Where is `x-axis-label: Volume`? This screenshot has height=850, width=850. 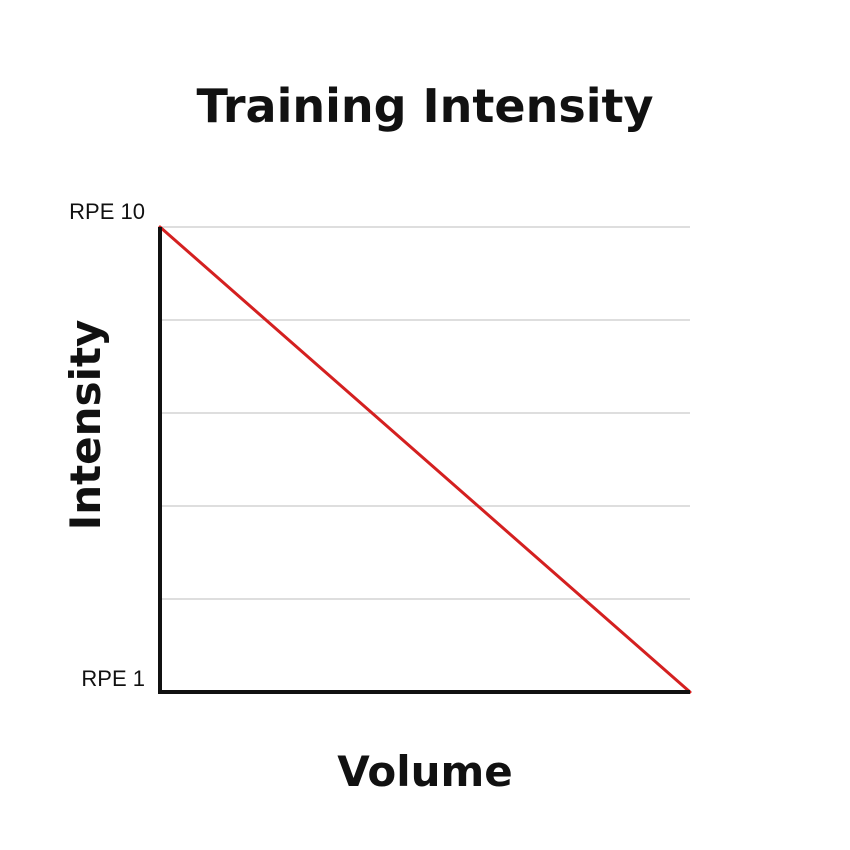 x-axis-label: Volume is located at coordinates (425, 771).